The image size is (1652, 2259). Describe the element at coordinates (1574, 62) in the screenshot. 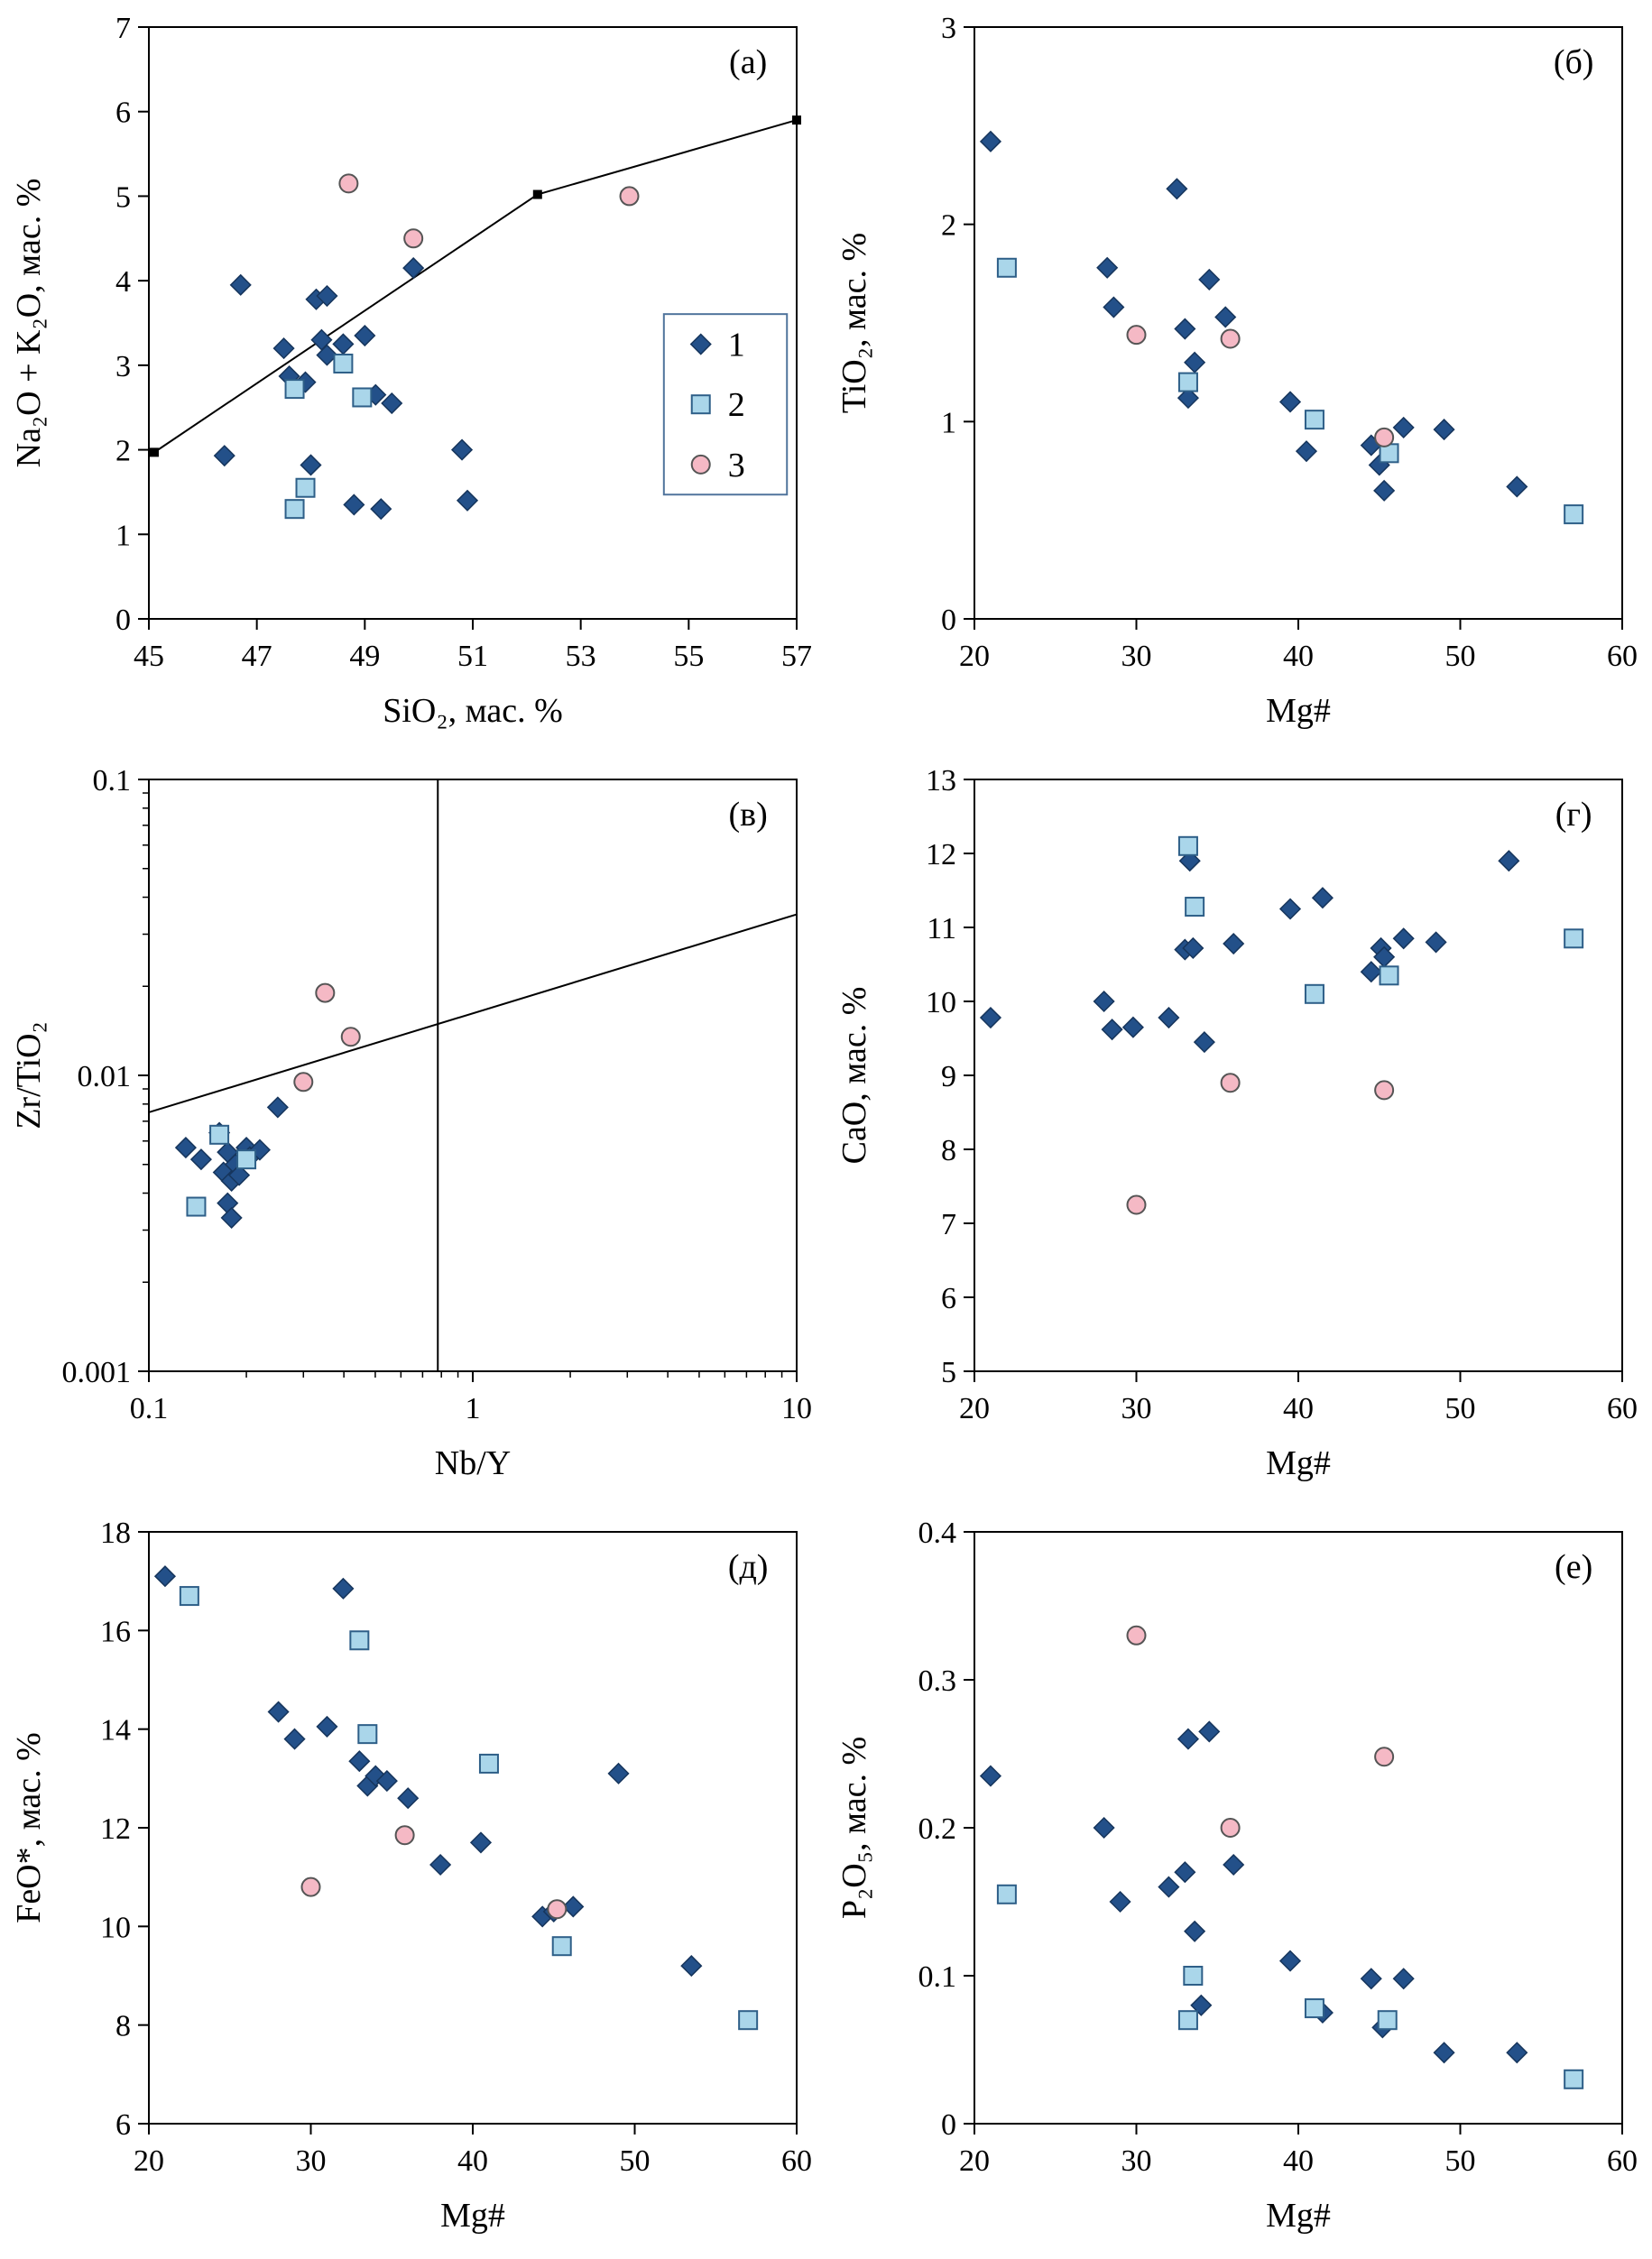

I see `svg-text: (б)` at that location.